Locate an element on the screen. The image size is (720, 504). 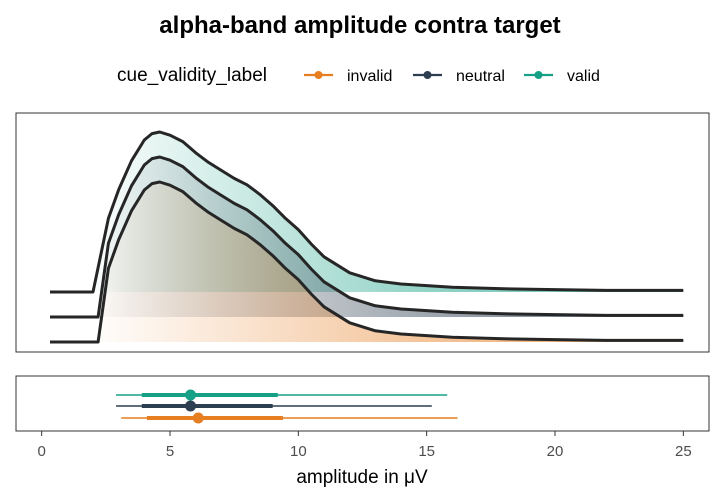
legend-title: cue_validity_label is located at coordinates (192, 75).